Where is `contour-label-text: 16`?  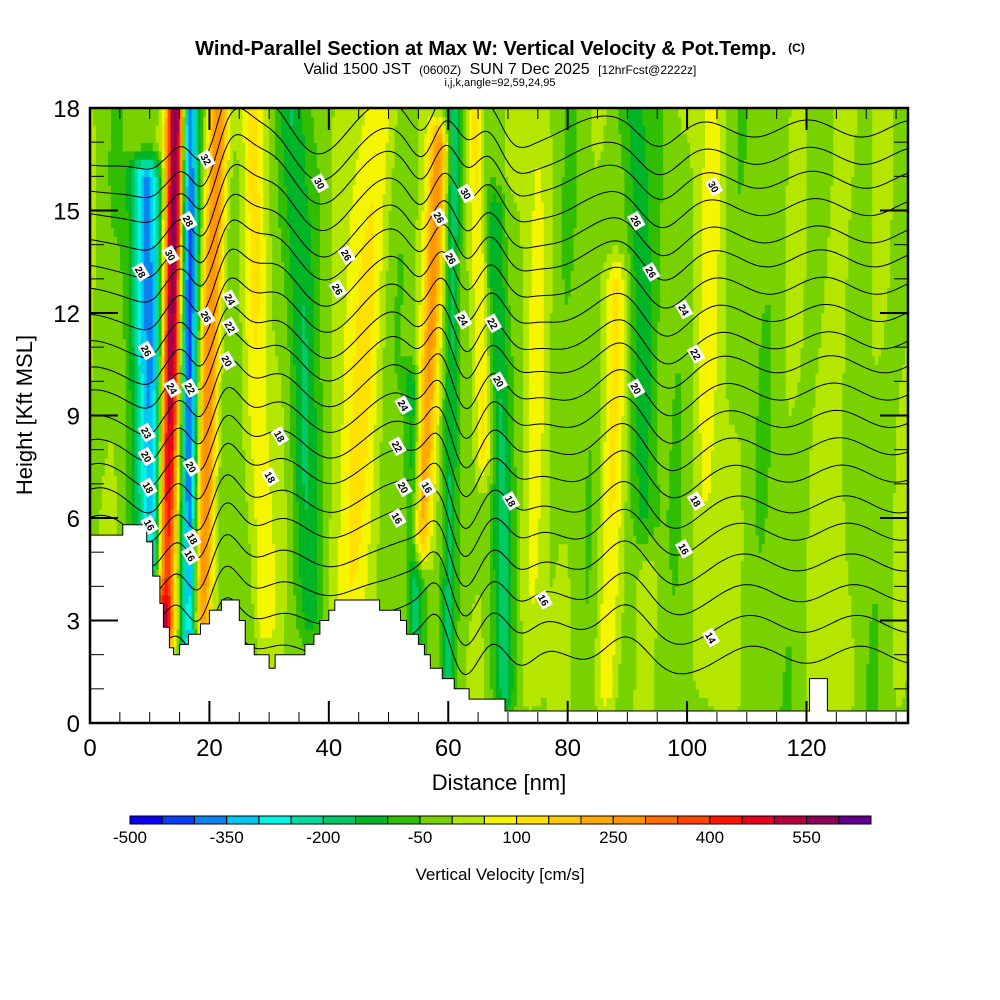 contour-label-text: 16 is located at coordinates (148, 526).